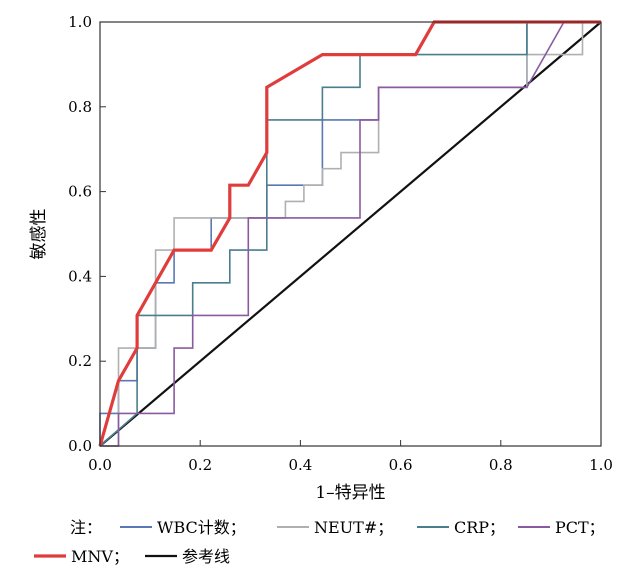 This screenshot has width=627, height=568. What do you see at coordinates (100, 465) in the screenshot?
I see `x-tick-label: 0.0` at bounding box center [100, 465].